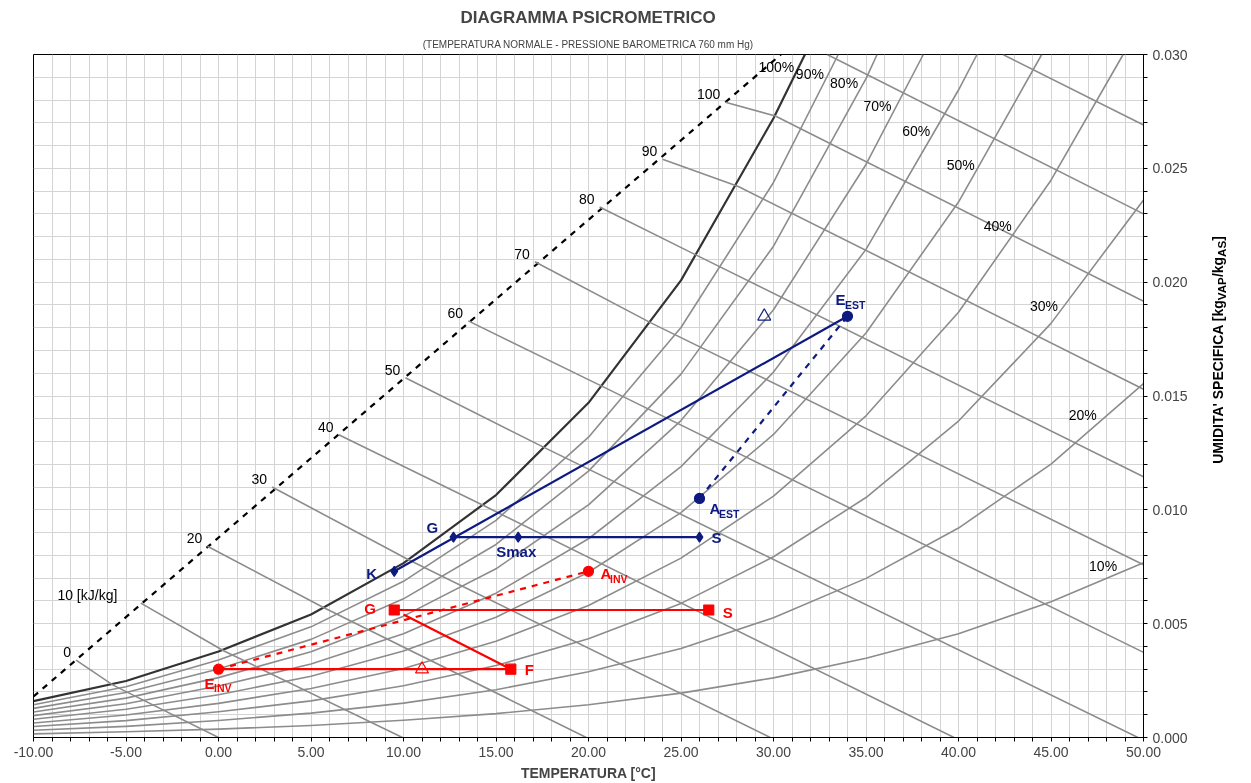  What do you see at coordinates (776, 66) in the screenshot?
I see `annotation: 100%` at bounding box center [776, 66].